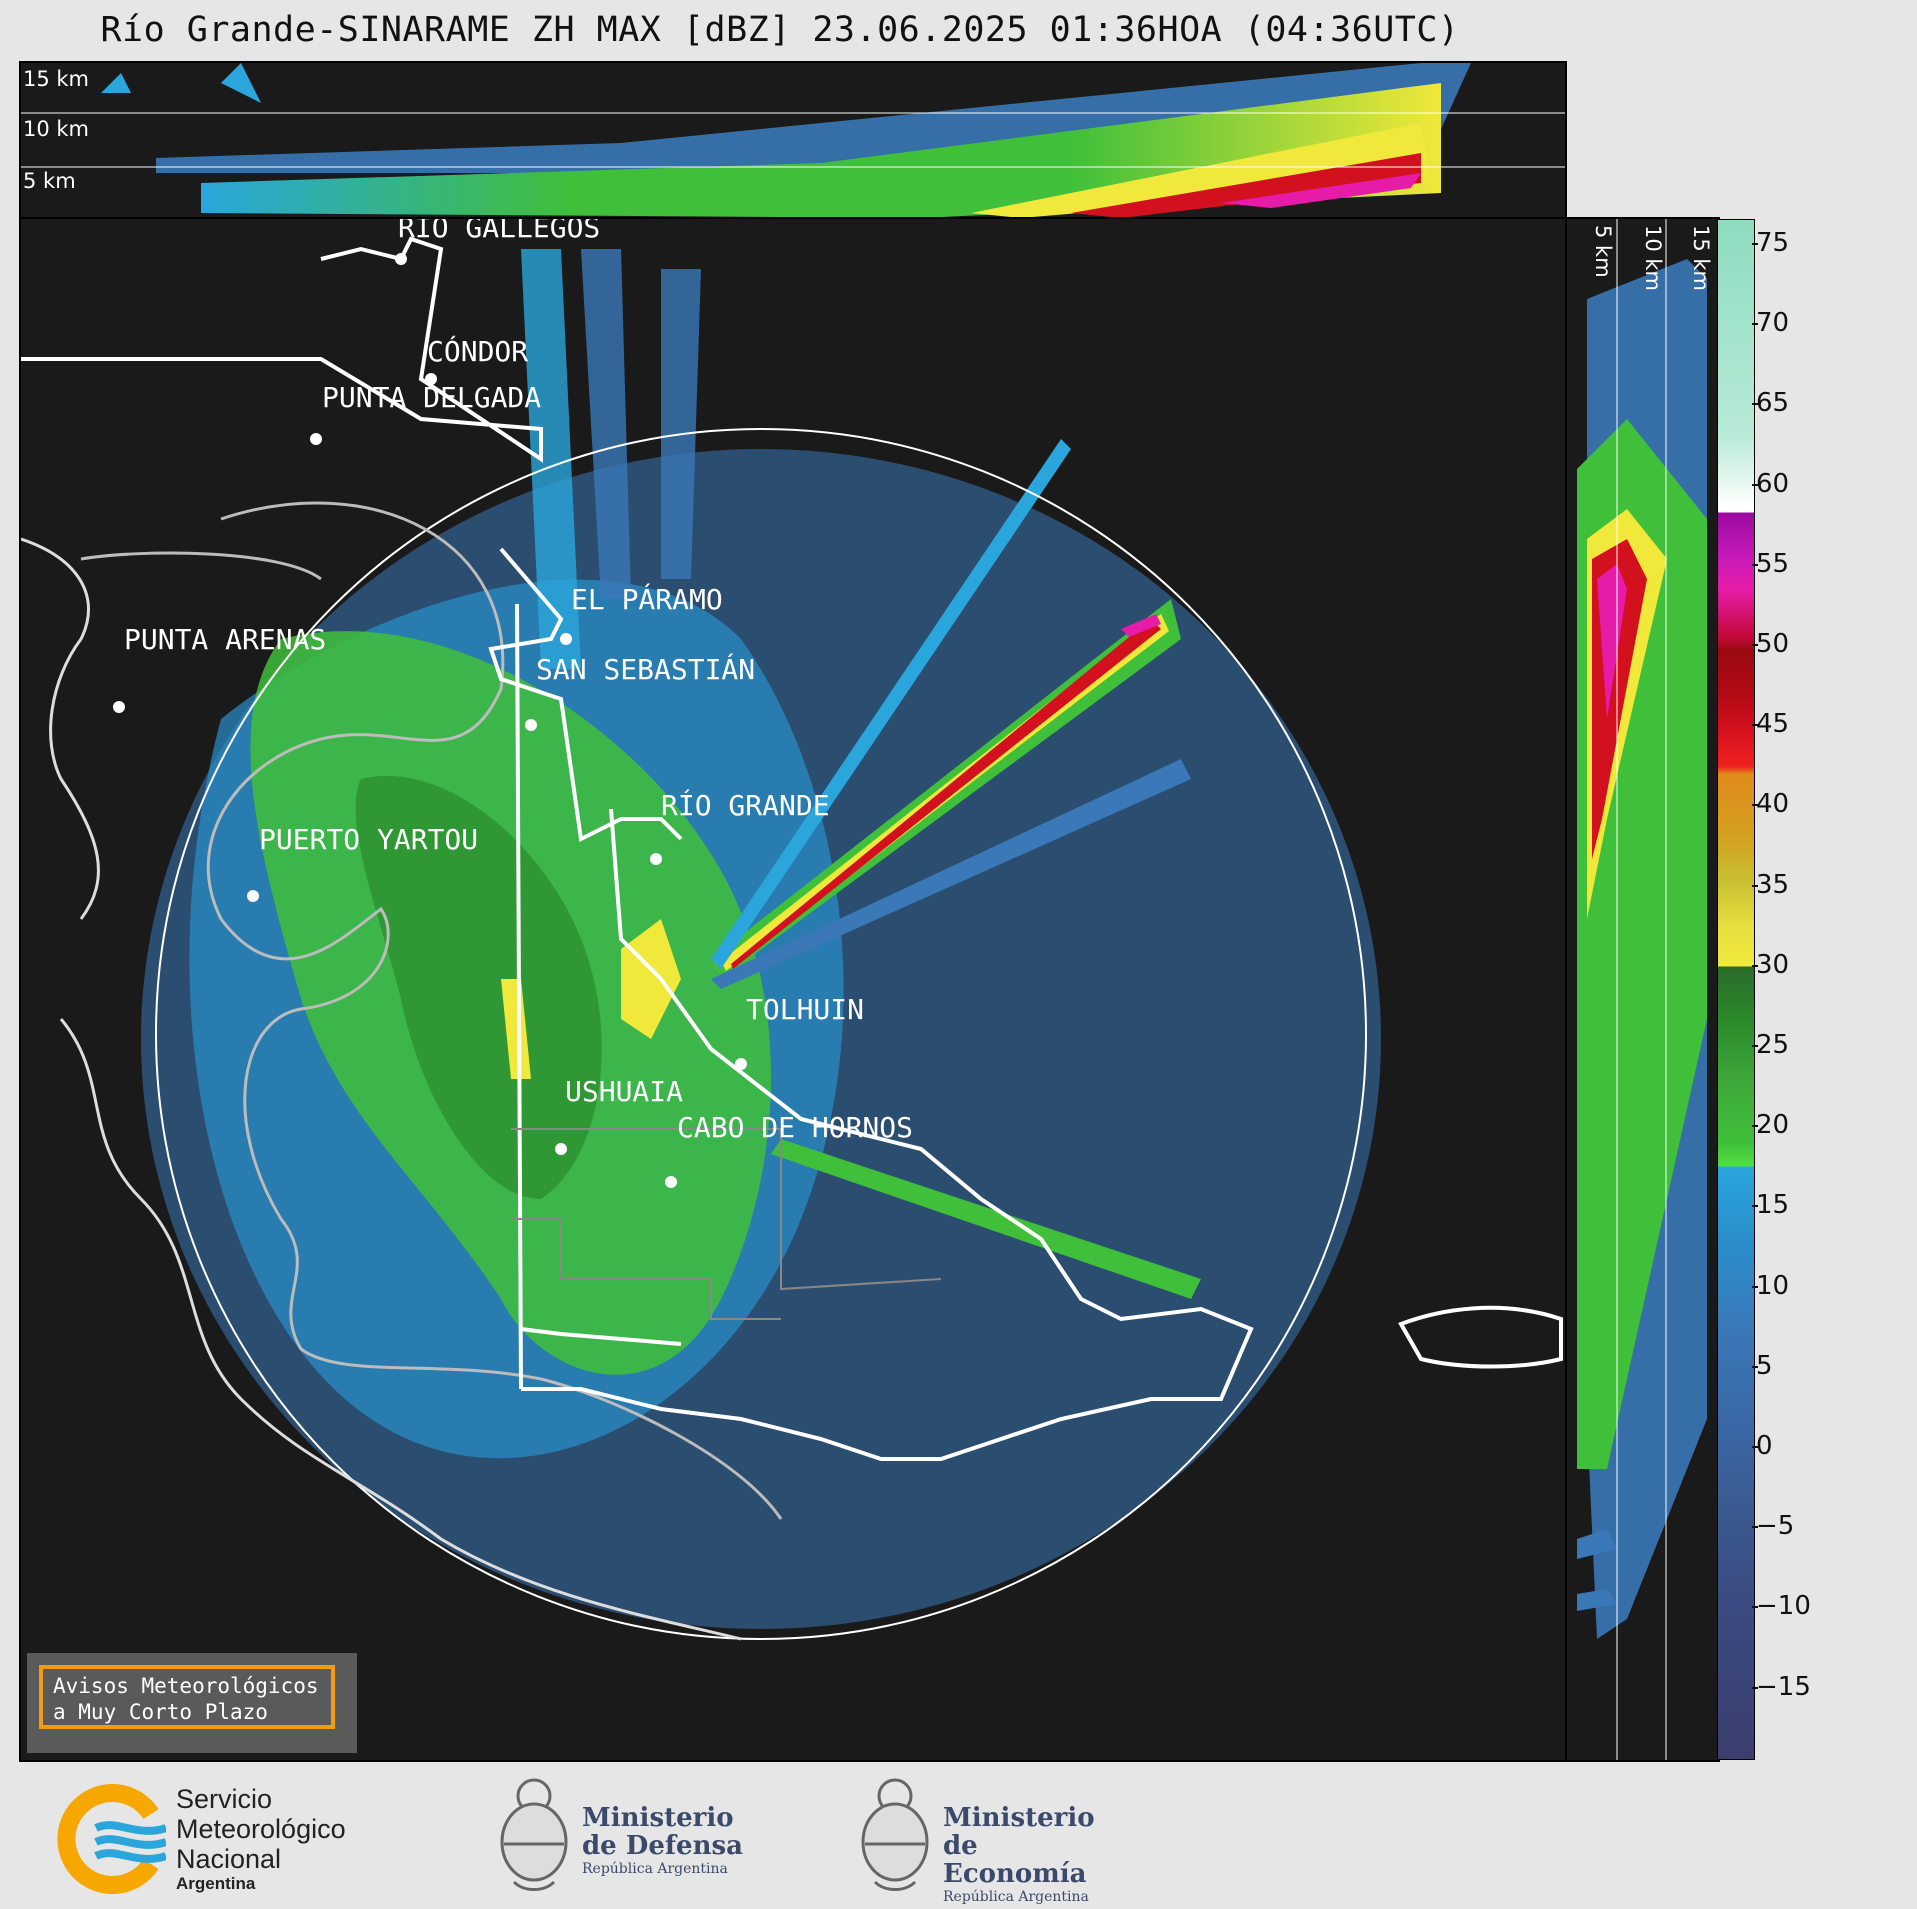  Describe the element at coordinates (1773, 1205) in the screenshot. I see `colorbar-tick-label: 15` at that location.